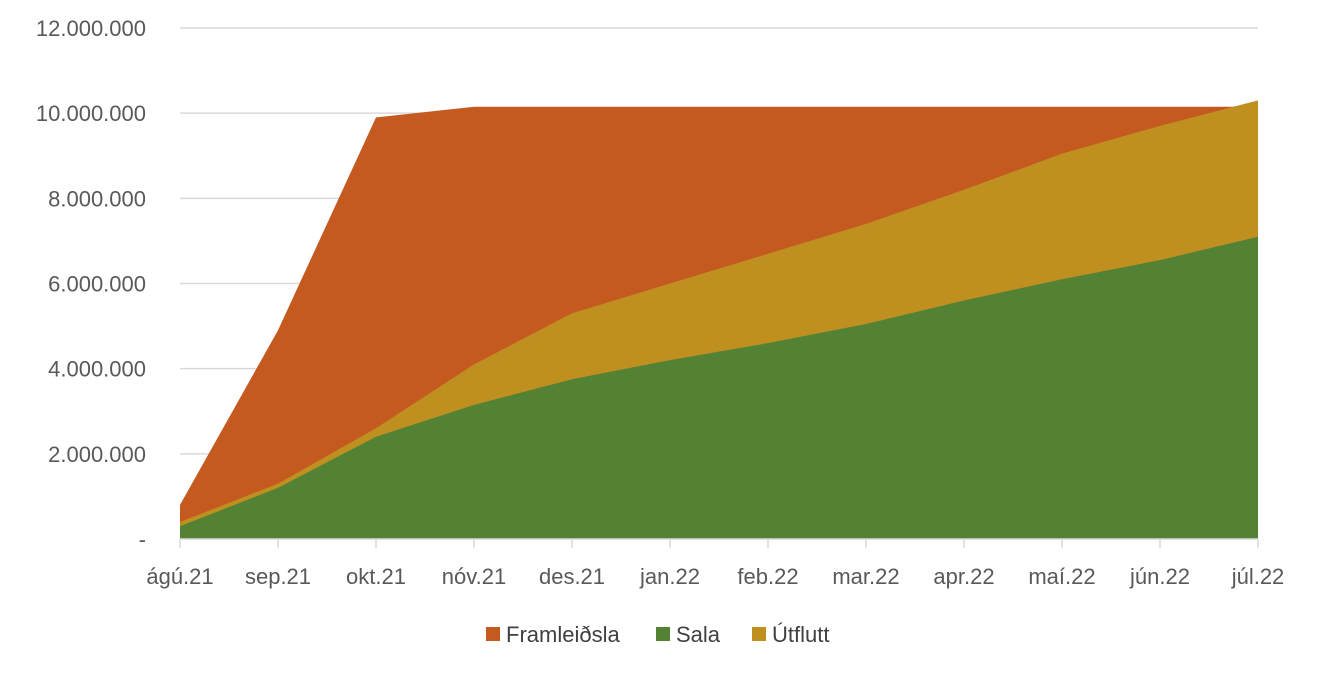  I want to click on y-tick-label: -, so click(142, 539).